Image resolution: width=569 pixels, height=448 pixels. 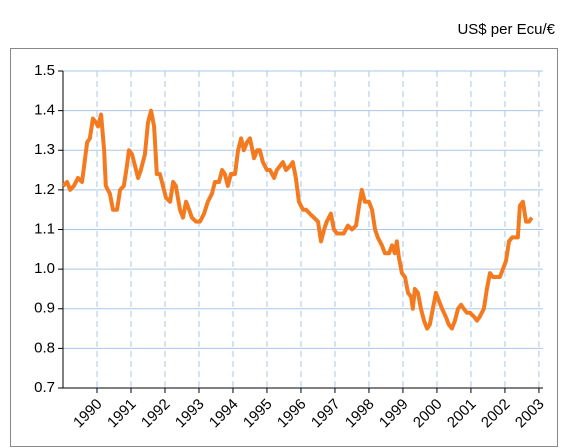 I want to click on x-tick-label: 1995, so click(x=258, y=414).